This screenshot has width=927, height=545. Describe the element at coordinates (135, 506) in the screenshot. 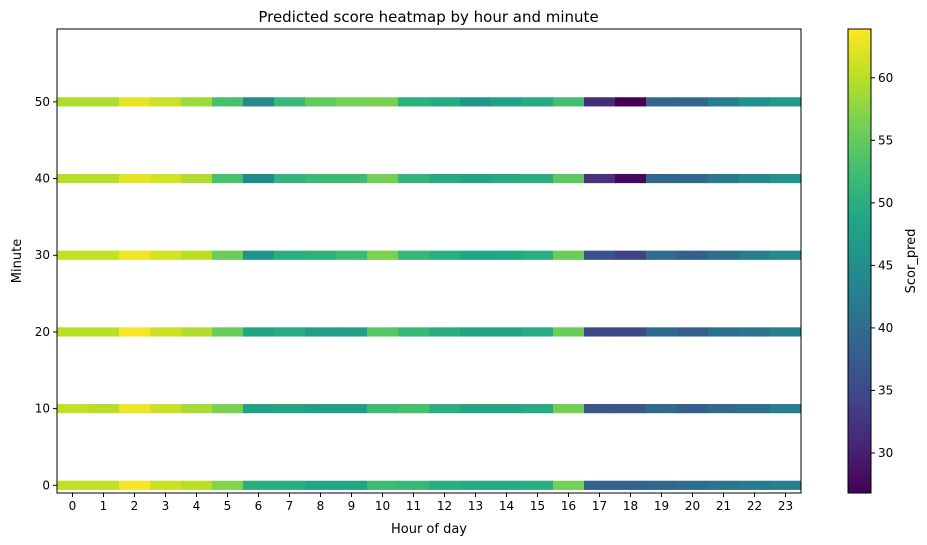

I see `x-tick-label: 2` at that location.